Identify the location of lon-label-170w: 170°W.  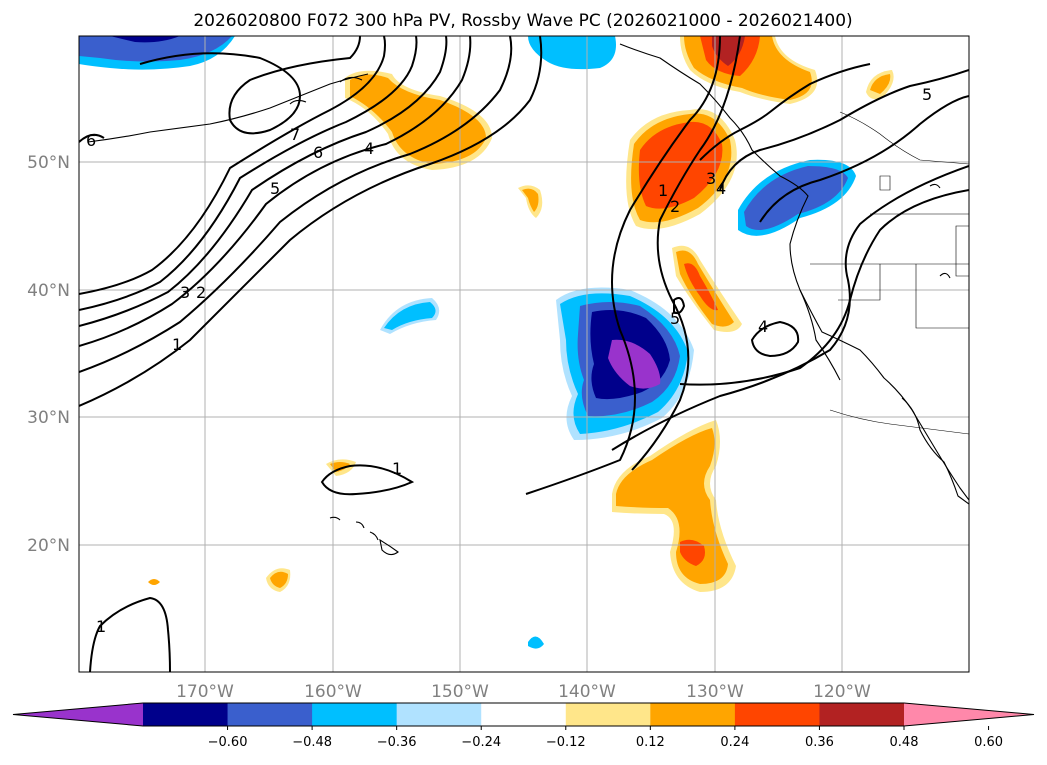
(205, 692).